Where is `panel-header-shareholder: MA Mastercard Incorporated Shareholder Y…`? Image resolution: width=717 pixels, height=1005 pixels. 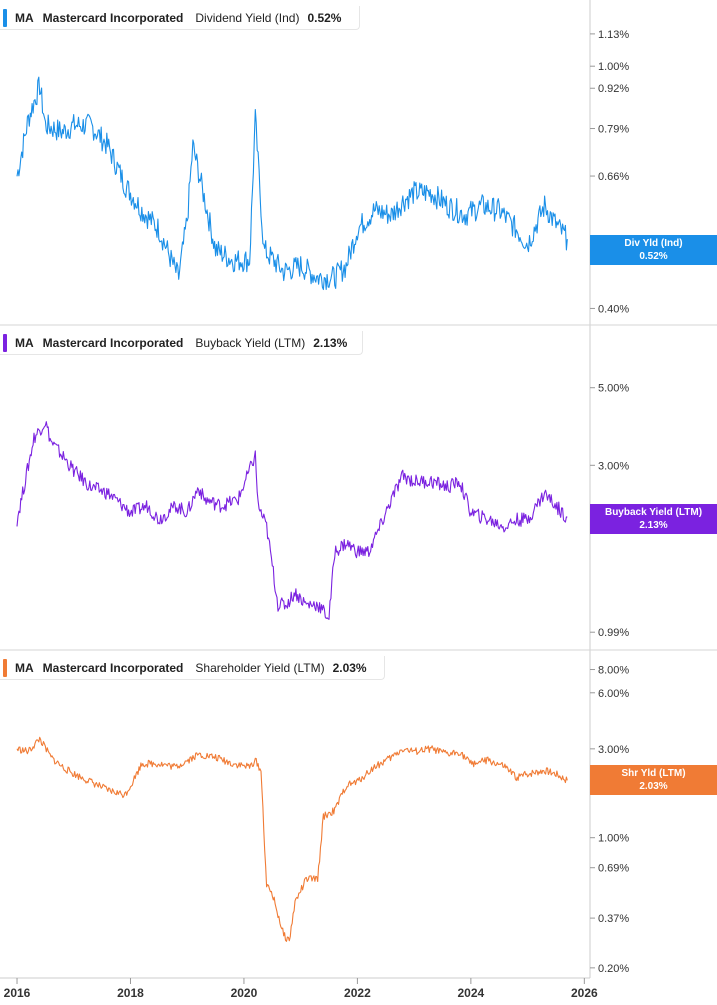 panel-header-shareholder: MA Mastercard Incorporated Shareholder Y… is located at coordinates (192, 668).